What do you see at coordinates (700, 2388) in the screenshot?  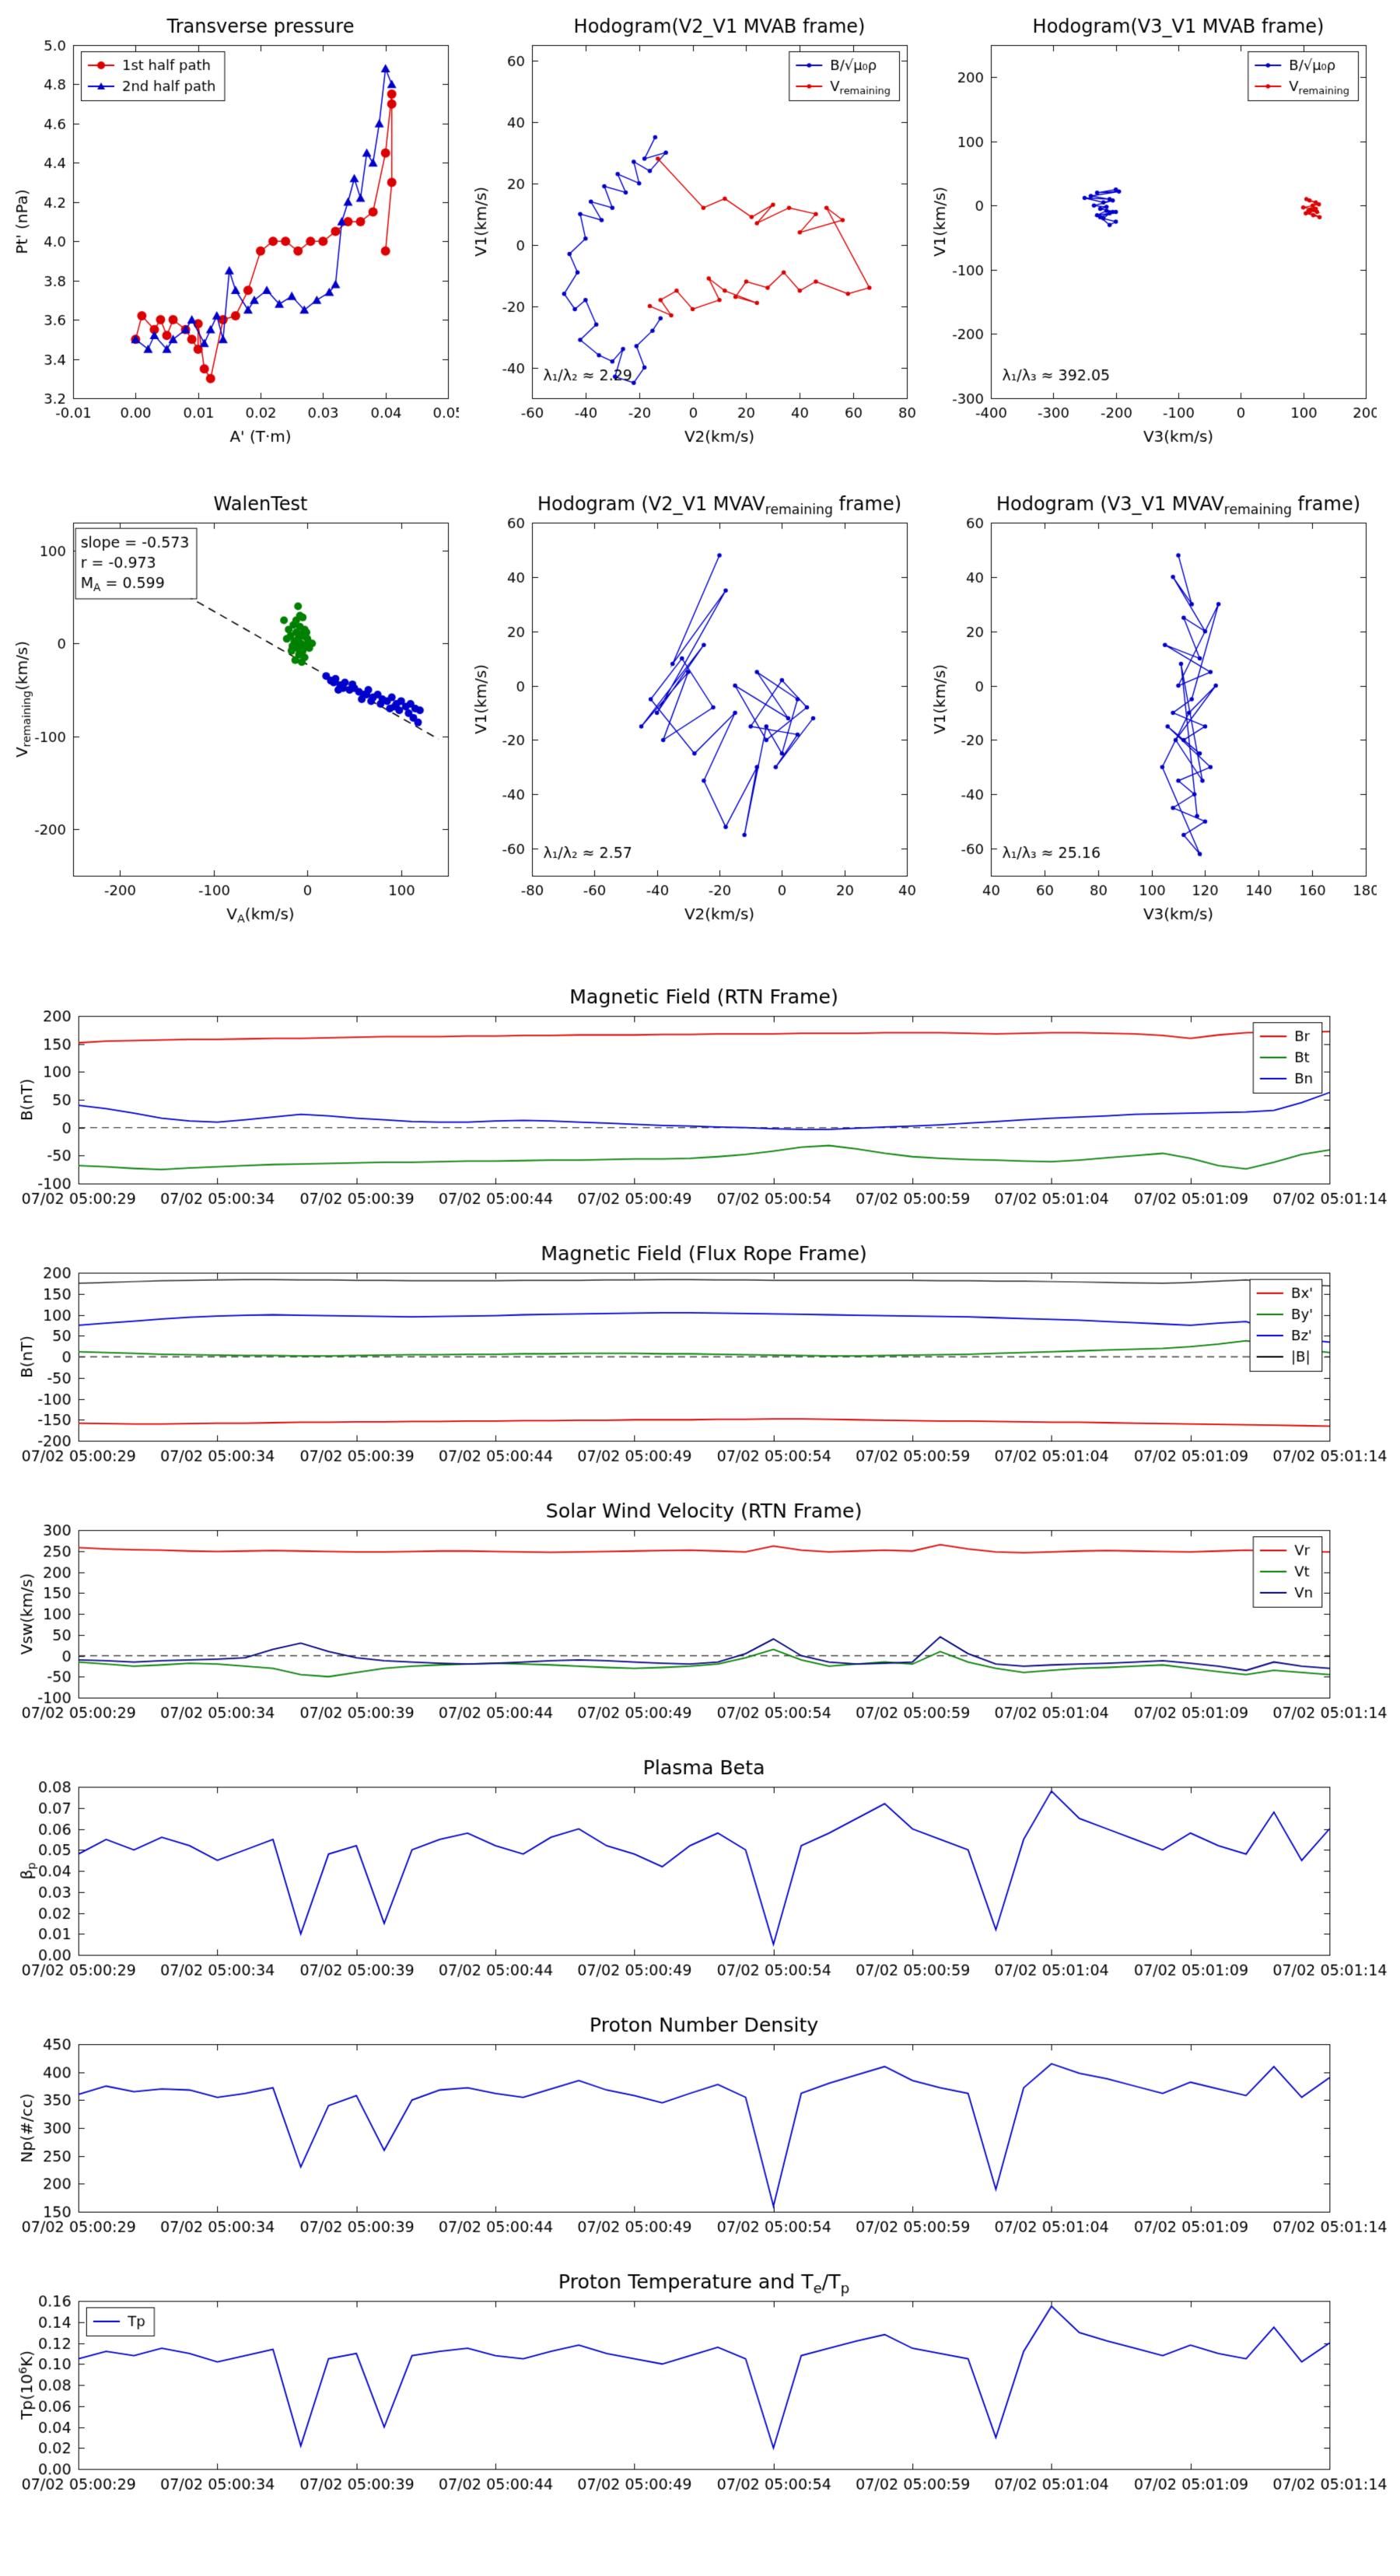 I see `chart-proton-temperature` at bounding box center [700, 2388].